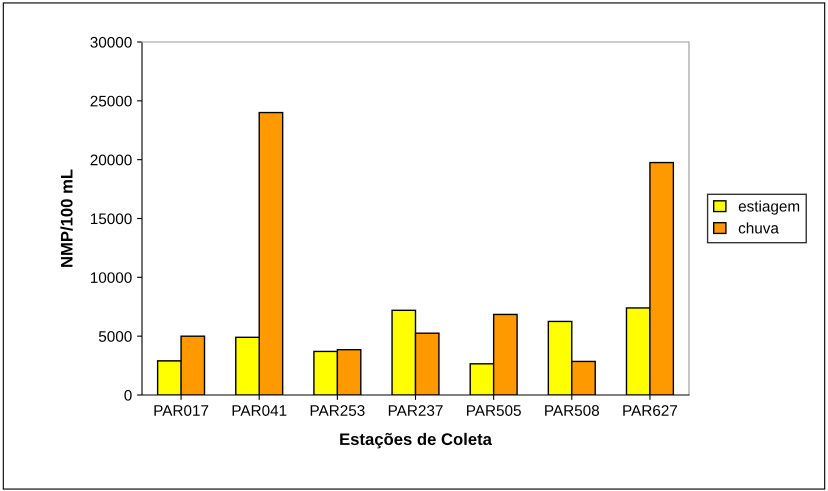 Image resolution: width=828 pixels, height=491 pixels. What do you see at coordinates (769, 207) in the screenshot?
I see `legend-label: estiagem` at bounding box center [769, 207].